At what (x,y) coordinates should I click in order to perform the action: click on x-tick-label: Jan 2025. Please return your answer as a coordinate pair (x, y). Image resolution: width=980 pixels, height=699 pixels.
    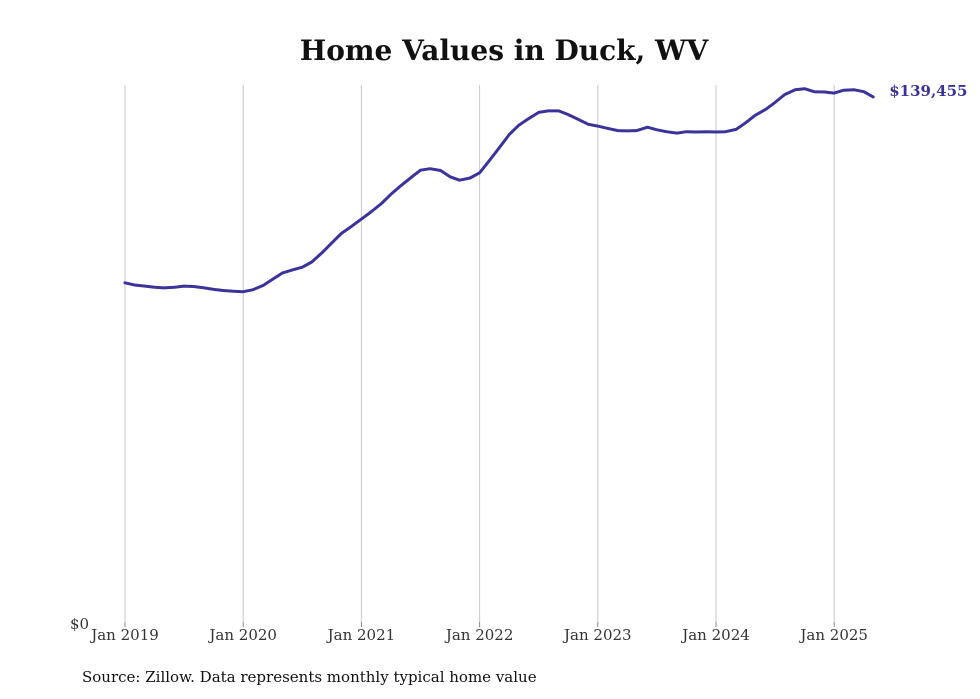
    Looking at the image, I should click on (833, 635).